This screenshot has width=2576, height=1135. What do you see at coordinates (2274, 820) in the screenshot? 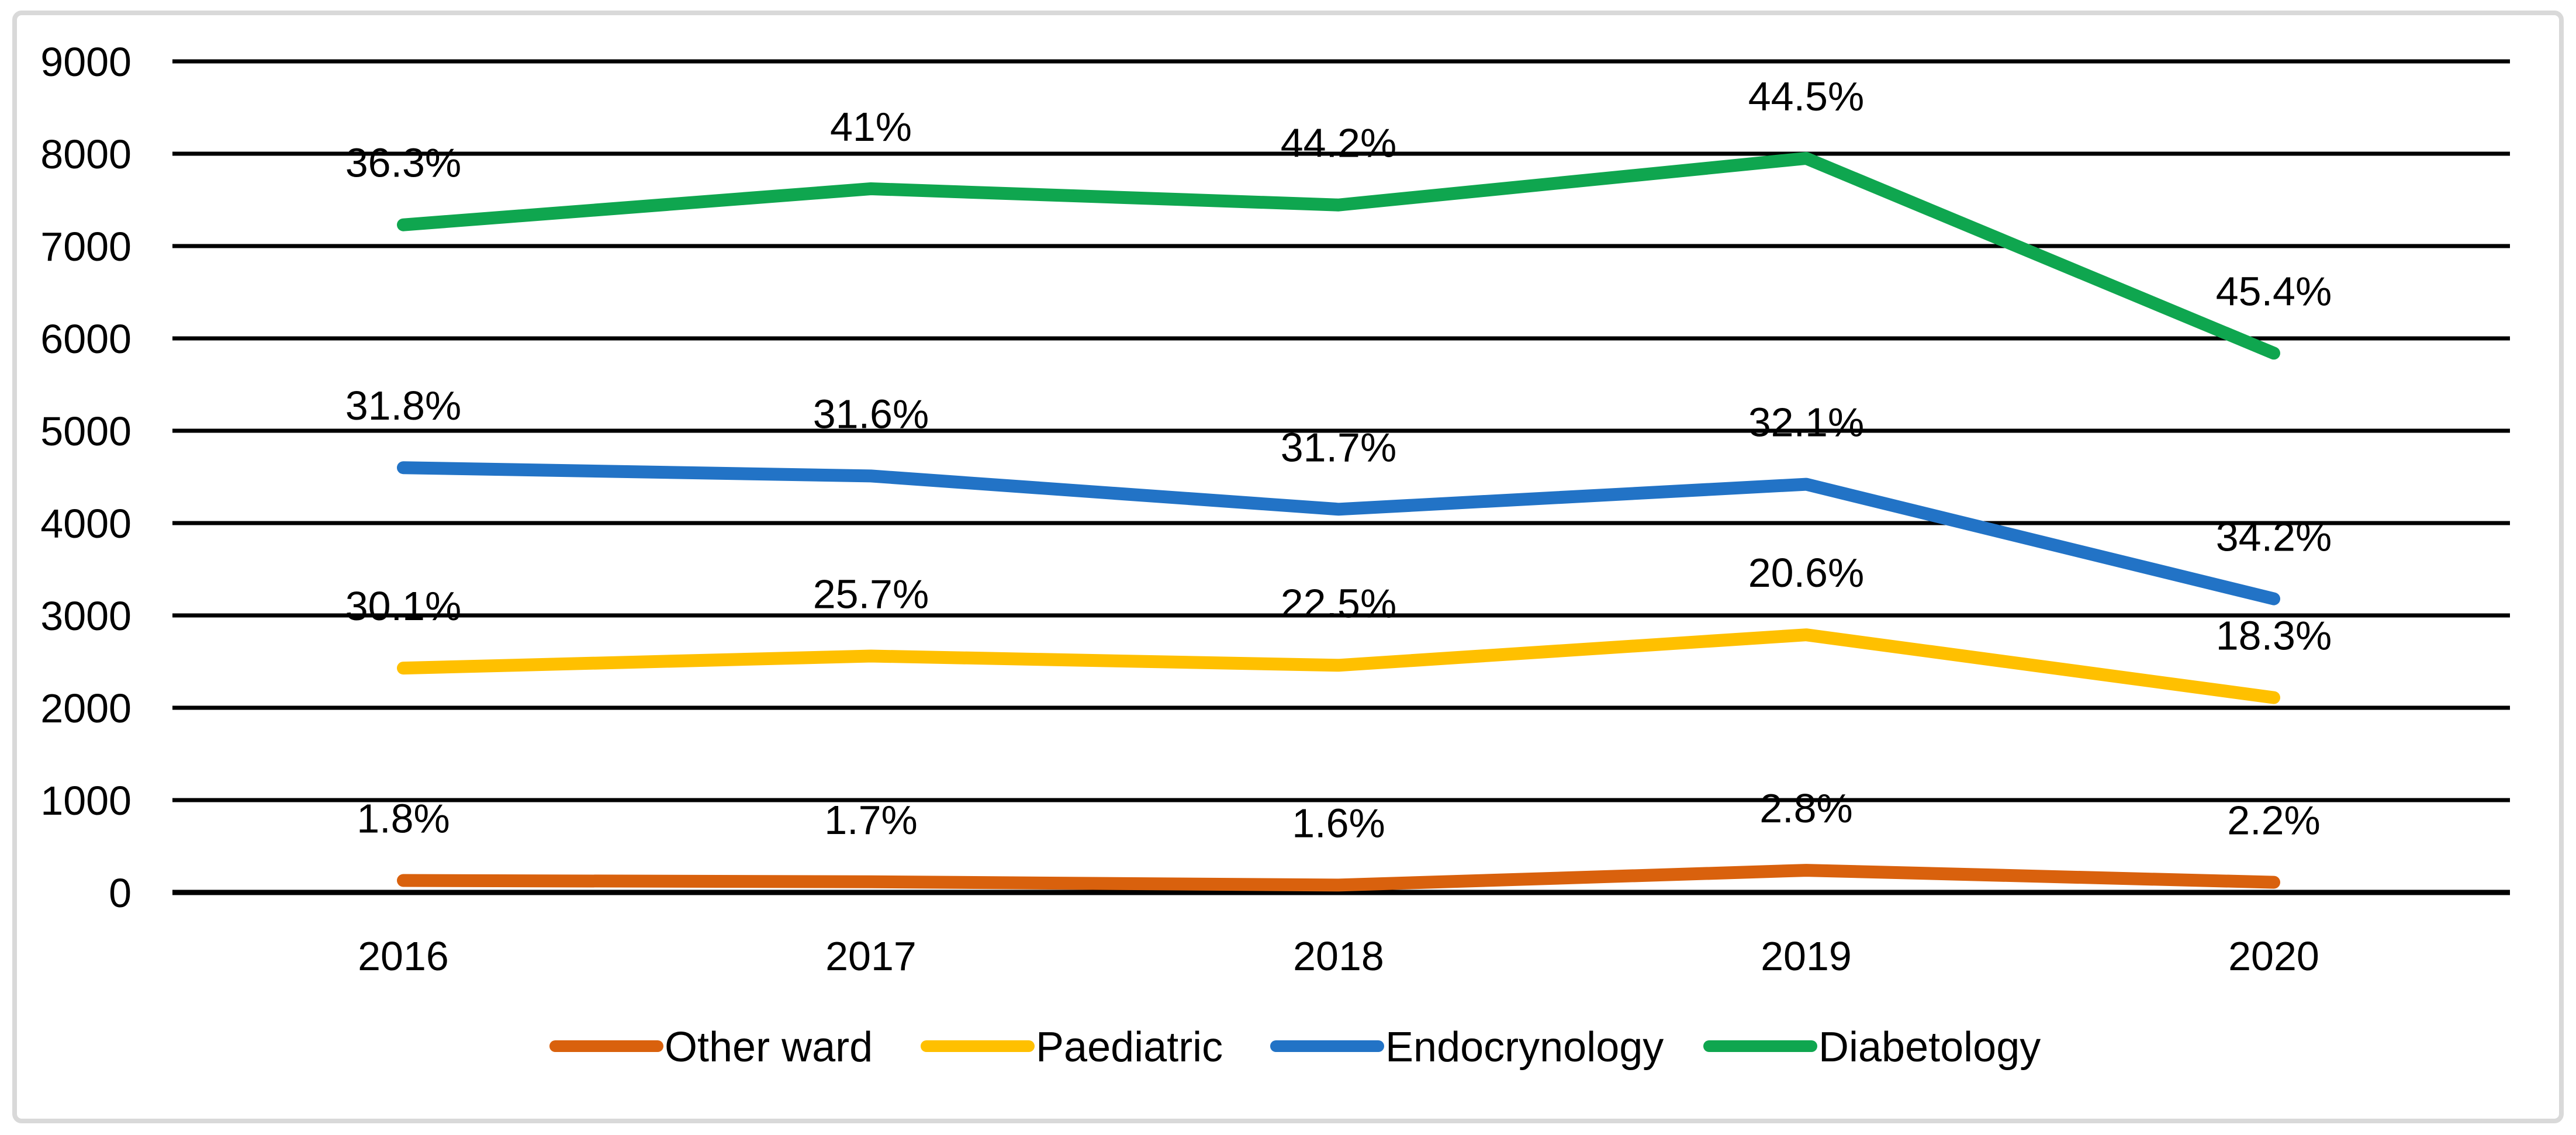
I see `data-label-other-ward-2020: 2.2%` at bounding box center [2274, 820].